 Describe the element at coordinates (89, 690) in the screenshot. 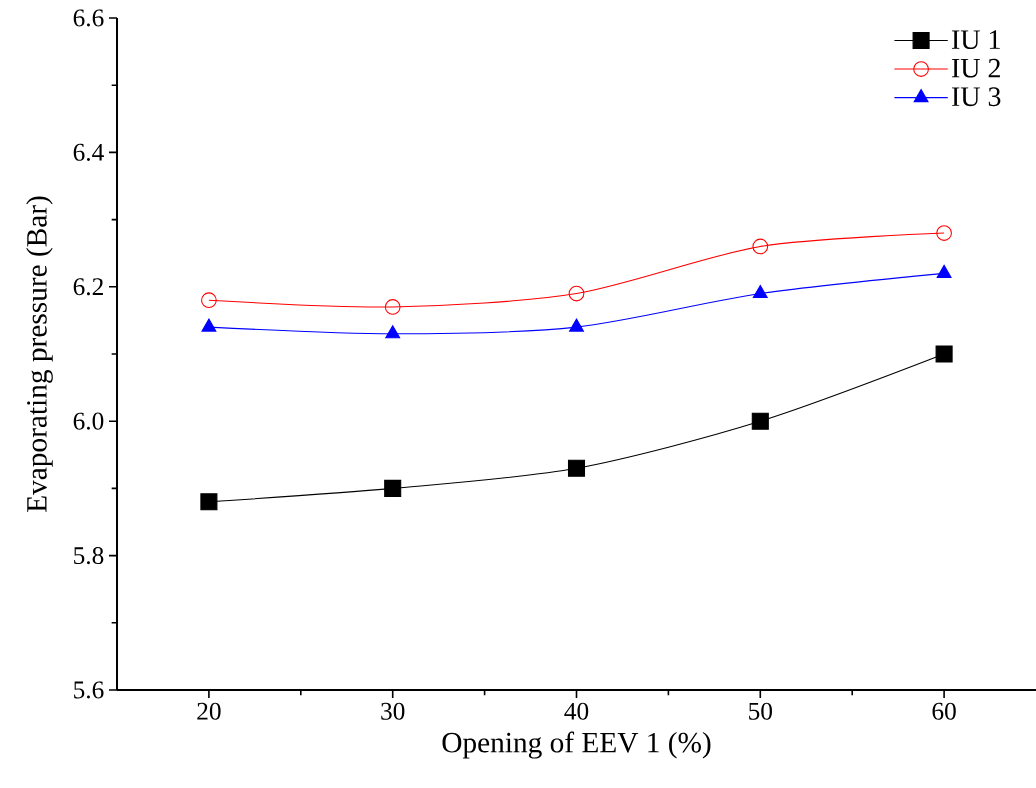

I see `y-tick-label: 5.6` at that location.